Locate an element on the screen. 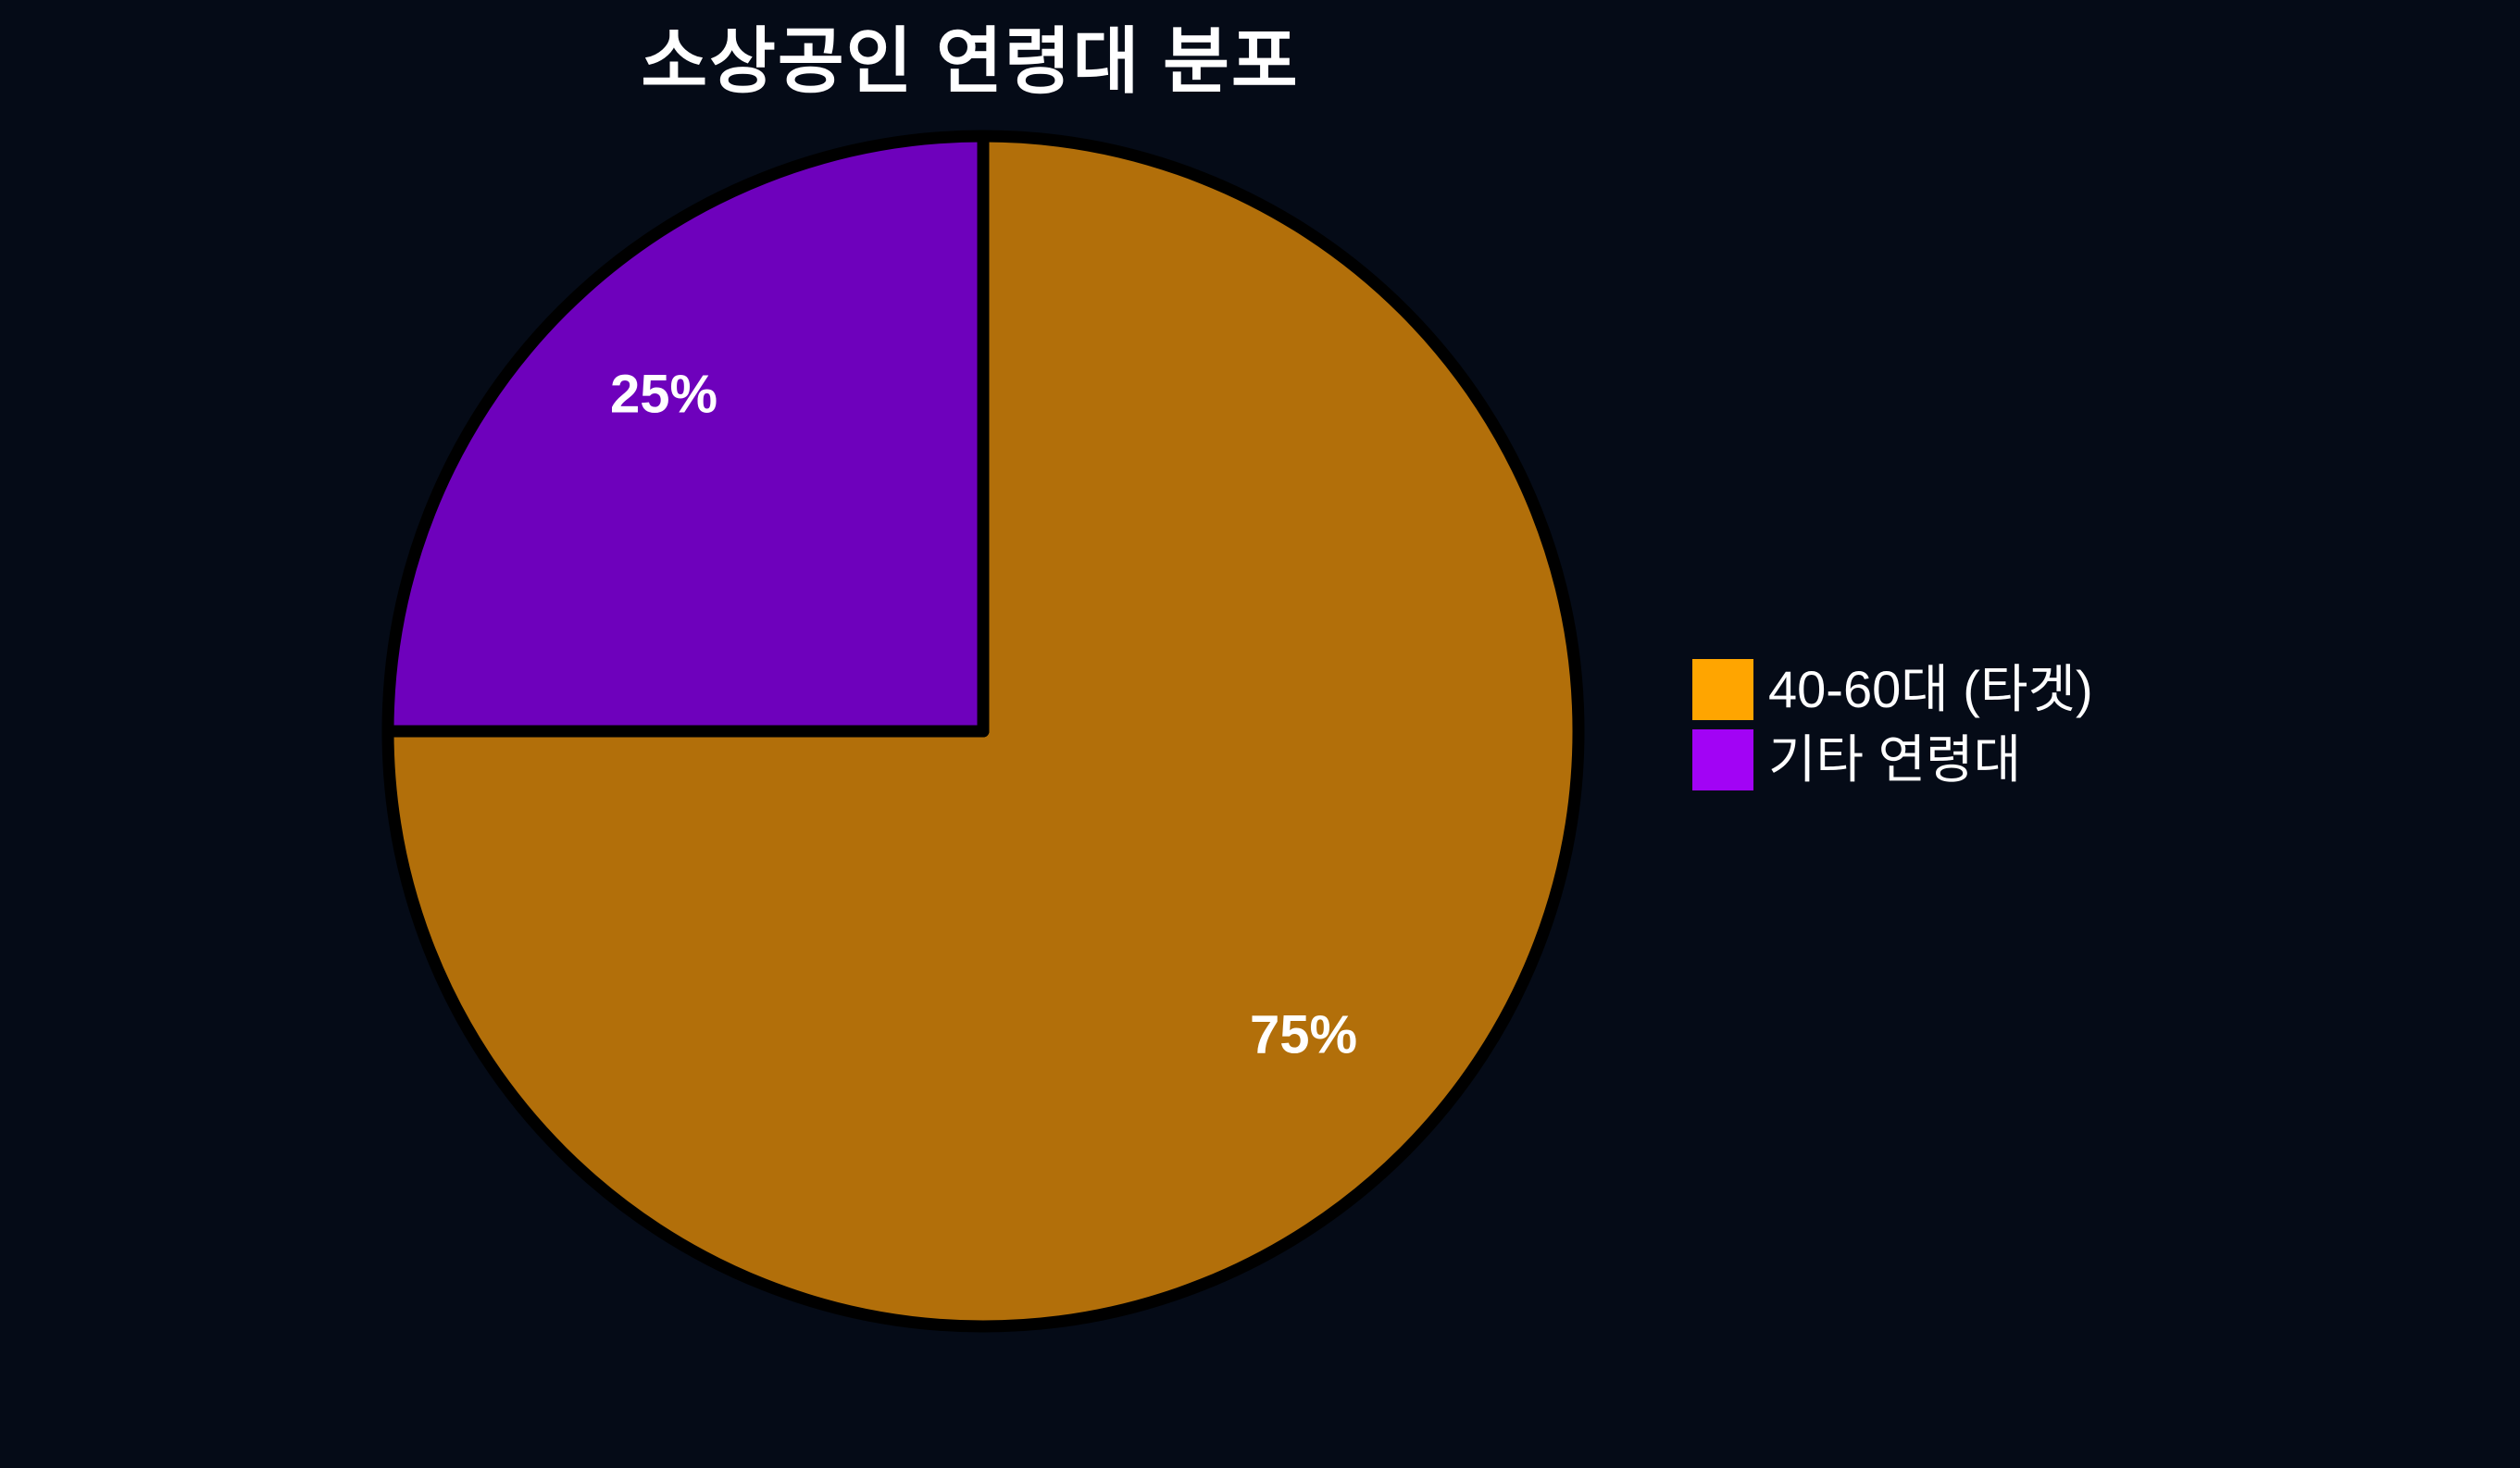 Image resolution: width=2520 pixels, height=1468 pixels. legend-label-other-ages: 기타 연령대 is located at coordinates (1895, 760).